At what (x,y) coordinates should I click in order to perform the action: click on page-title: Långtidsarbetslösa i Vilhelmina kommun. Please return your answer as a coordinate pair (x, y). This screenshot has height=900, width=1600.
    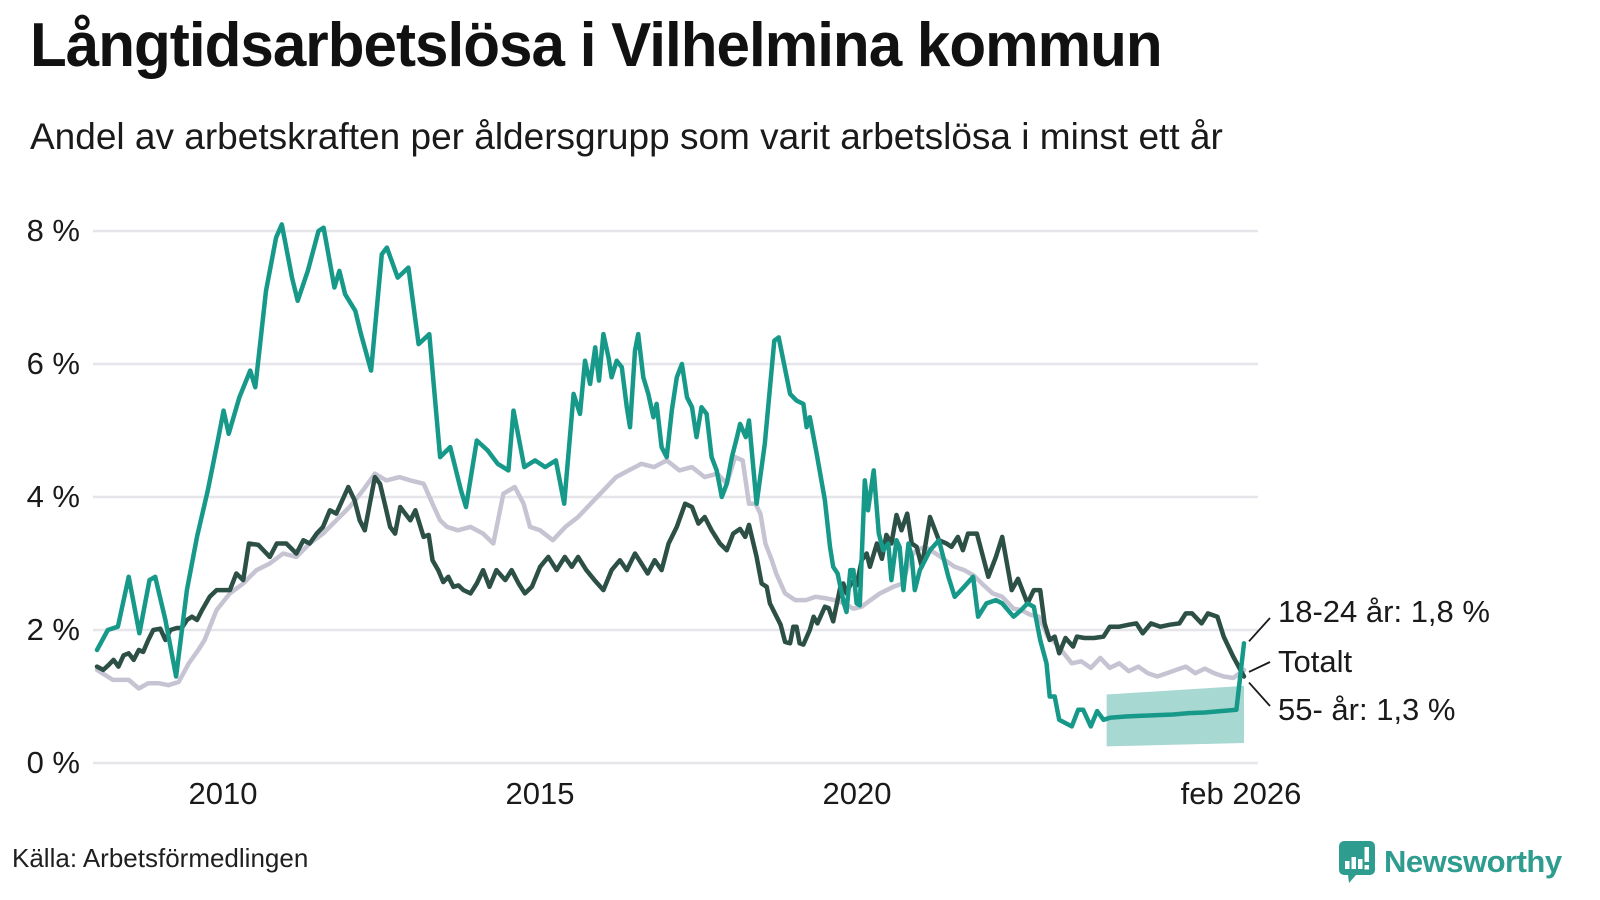
    Looking at the image, I should click on (596, 45).